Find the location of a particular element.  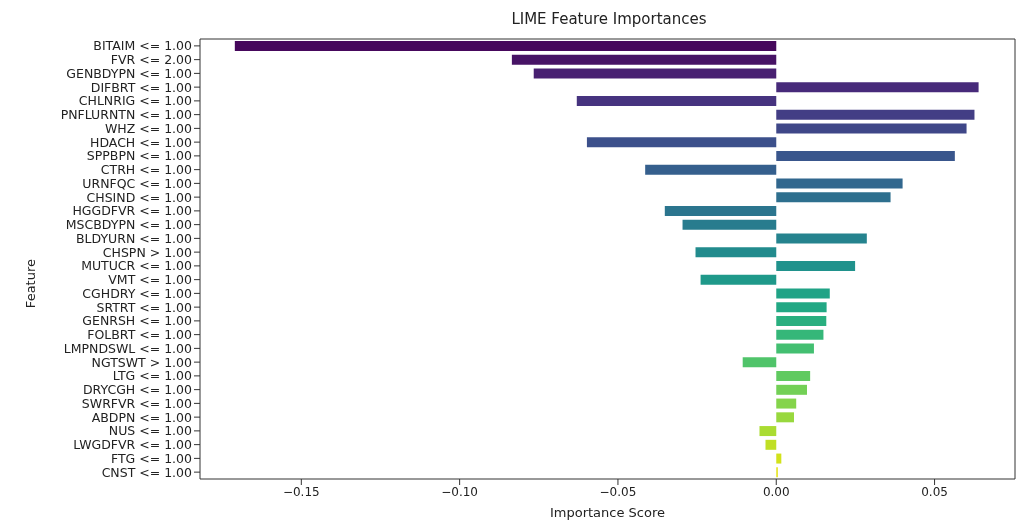

y-tick-label: CHSIND <= 1.00 is located at coordinates (139, 197).